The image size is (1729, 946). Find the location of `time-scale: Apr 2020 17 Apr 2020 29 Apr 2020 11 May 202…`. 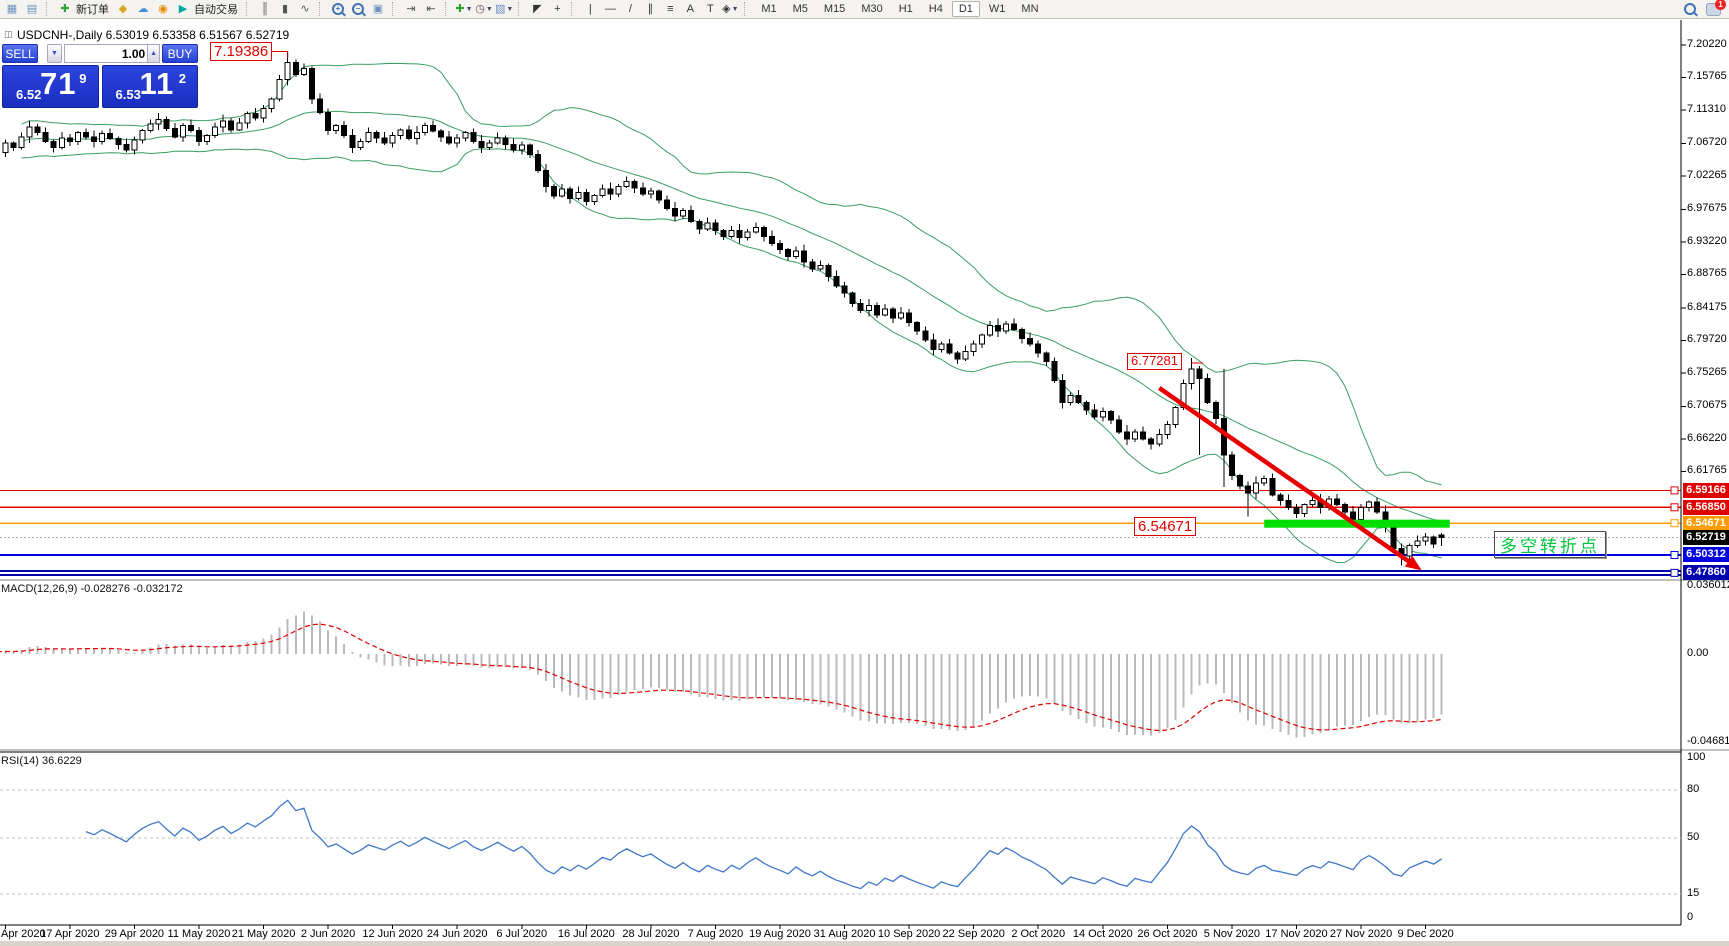

time-scale: Apr 2020 17 Apr 2020 29 Apr 2020 11 May 202… is located at coordinates (864, 935).